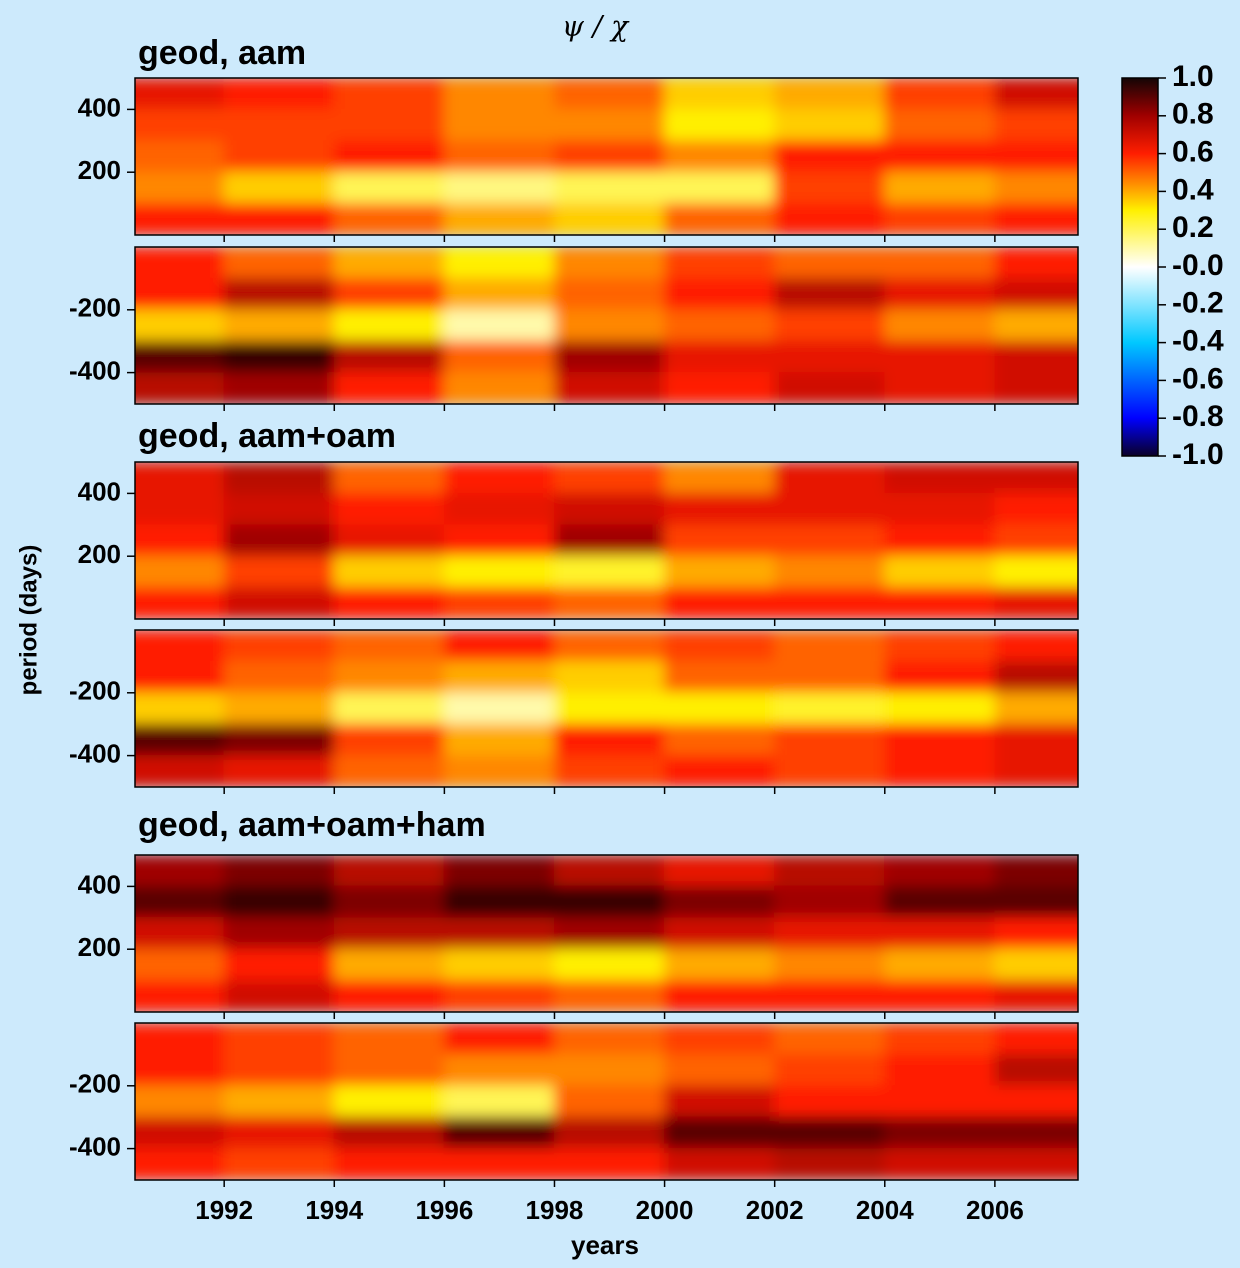 The width and height of the screenshot is (1240, 1268). What do you see at coordinates (224, 1210) in the screenshot?
I see `x-tick-label: 1992` at bounding box center [224, 1210].